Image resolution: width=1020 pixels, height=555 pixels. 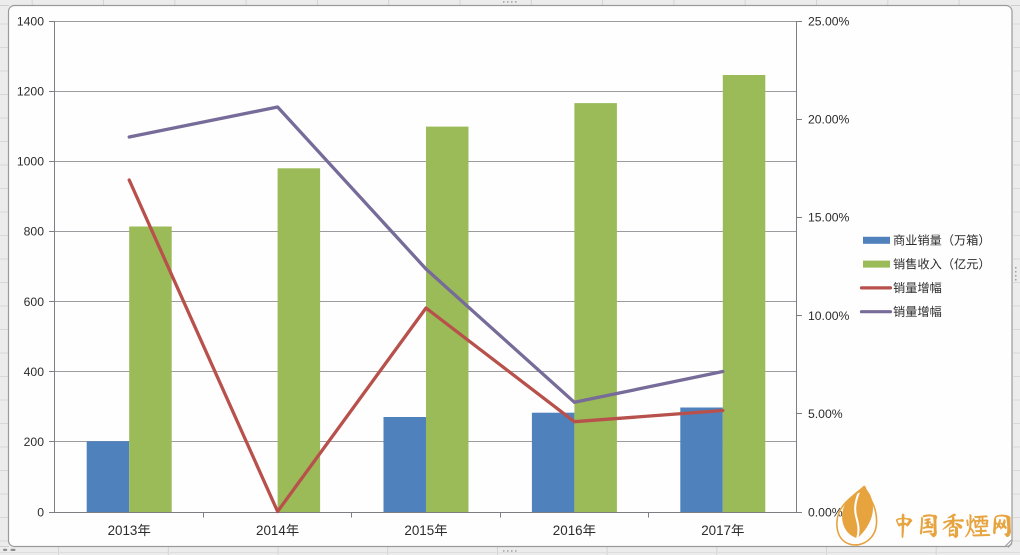 I want to click on svg-text: 2015, so click(x=419, y=530).